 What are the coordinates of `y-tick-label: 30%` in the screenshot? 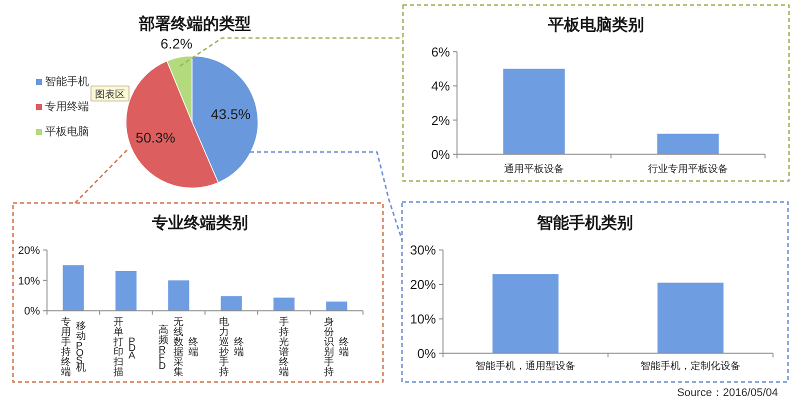 It's located at (423, 250).